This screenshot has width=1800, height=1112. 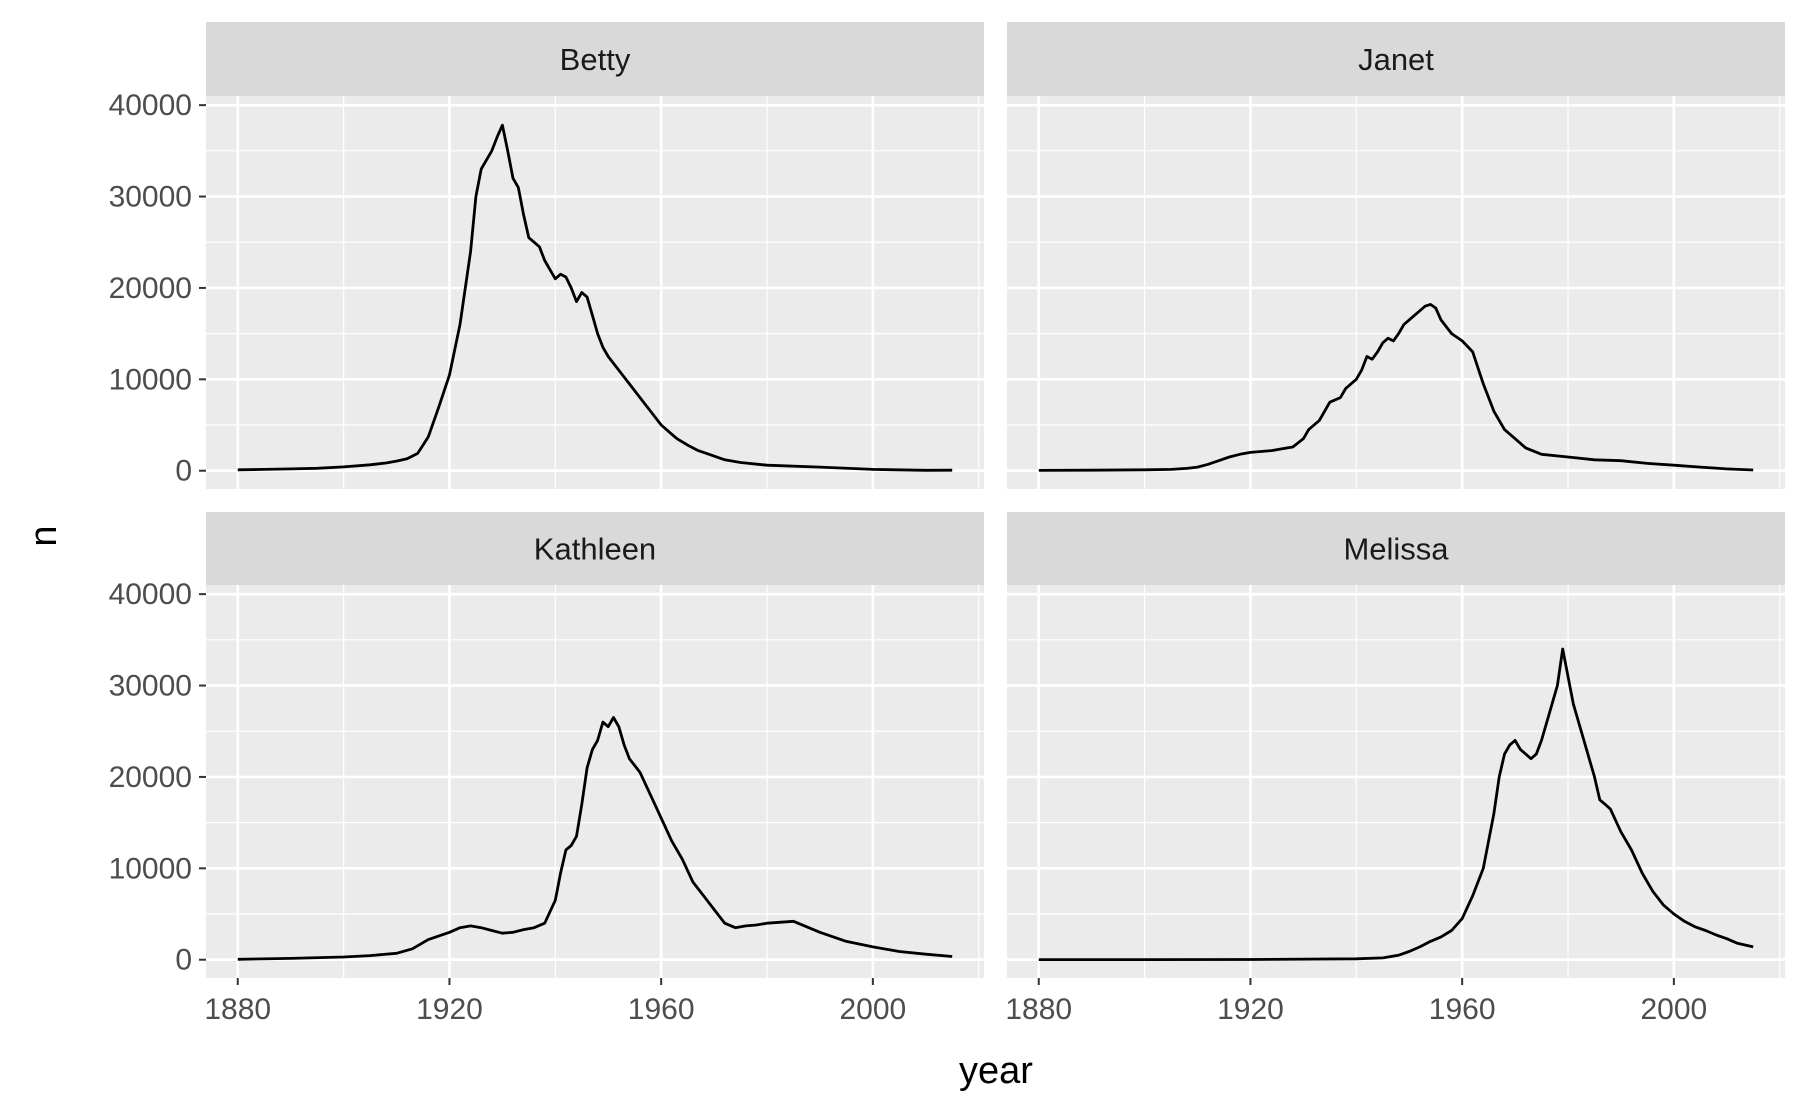 I want to click on series-line-betty, so click(x=595, y=297).